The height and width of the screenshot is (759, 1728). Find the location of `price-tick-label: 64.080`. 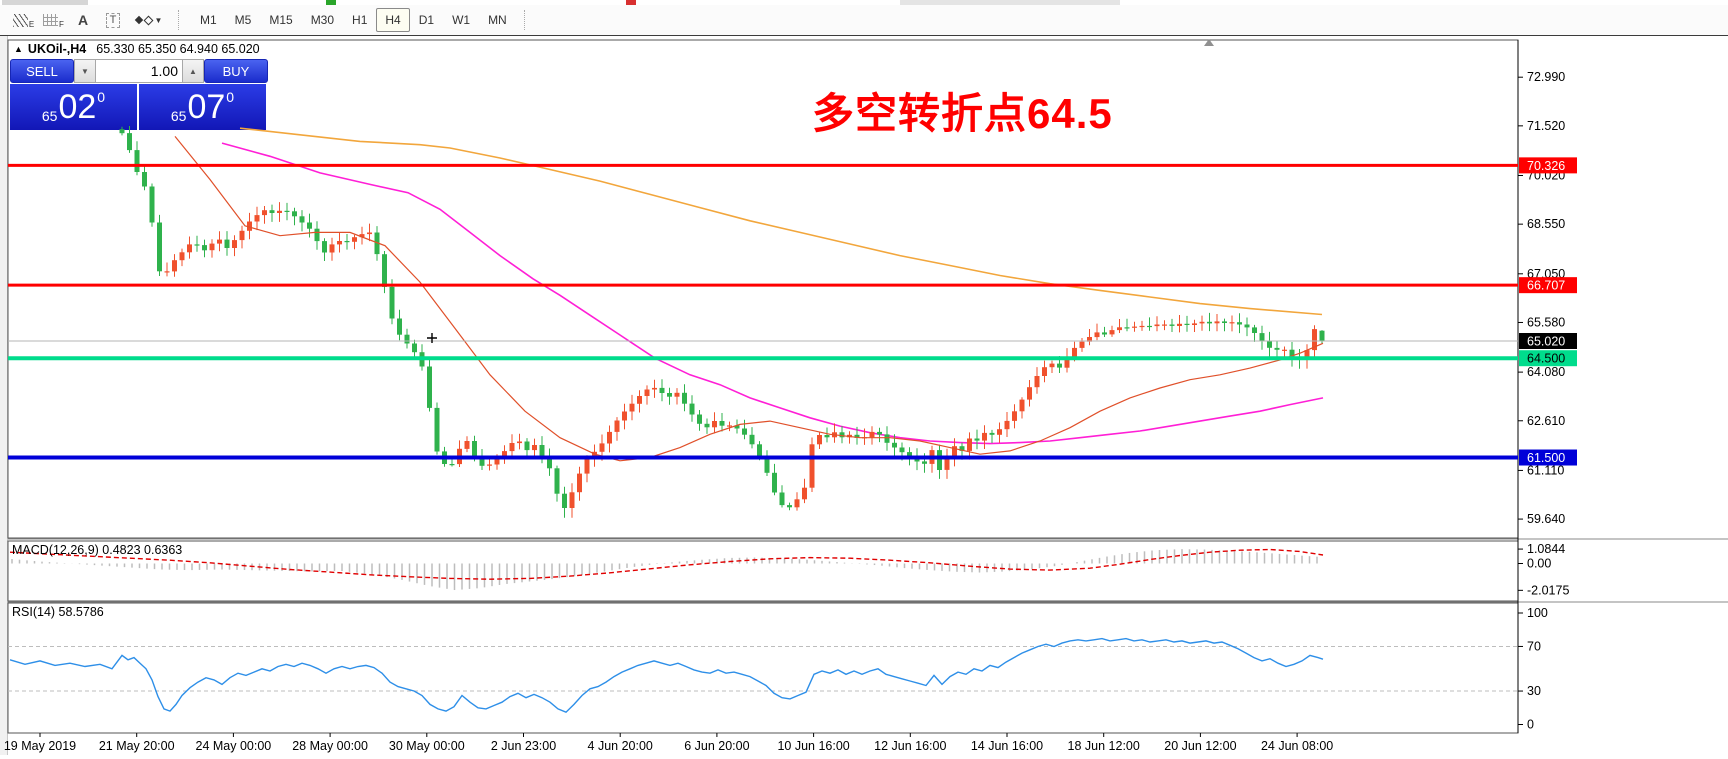

price-tick-label: 64.080 is located at coordinates (1546, 372).